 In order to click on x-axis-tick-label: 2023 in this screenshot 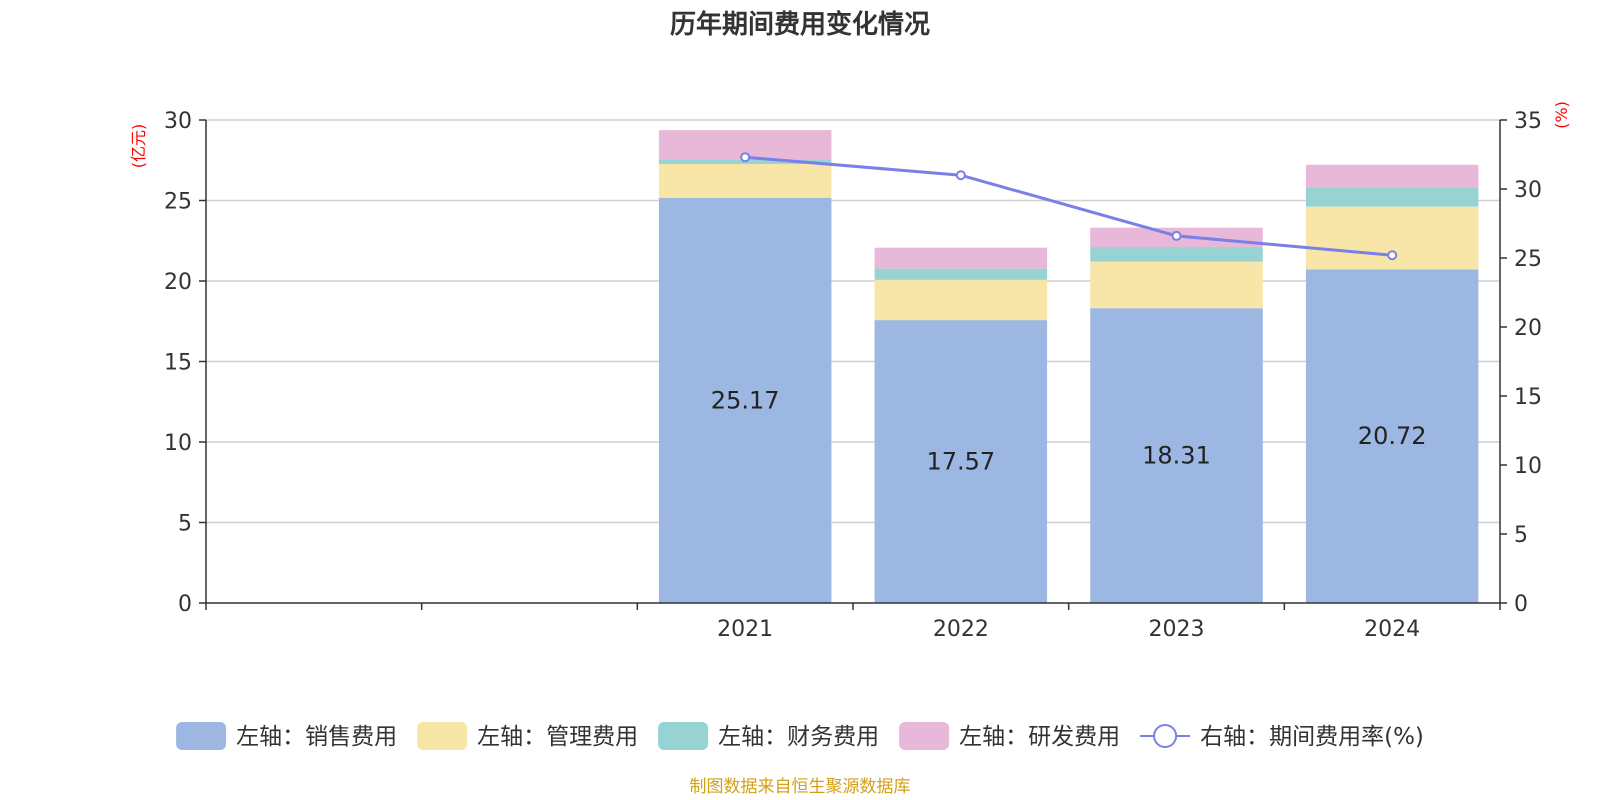, I will do `click(1177, 629)`.